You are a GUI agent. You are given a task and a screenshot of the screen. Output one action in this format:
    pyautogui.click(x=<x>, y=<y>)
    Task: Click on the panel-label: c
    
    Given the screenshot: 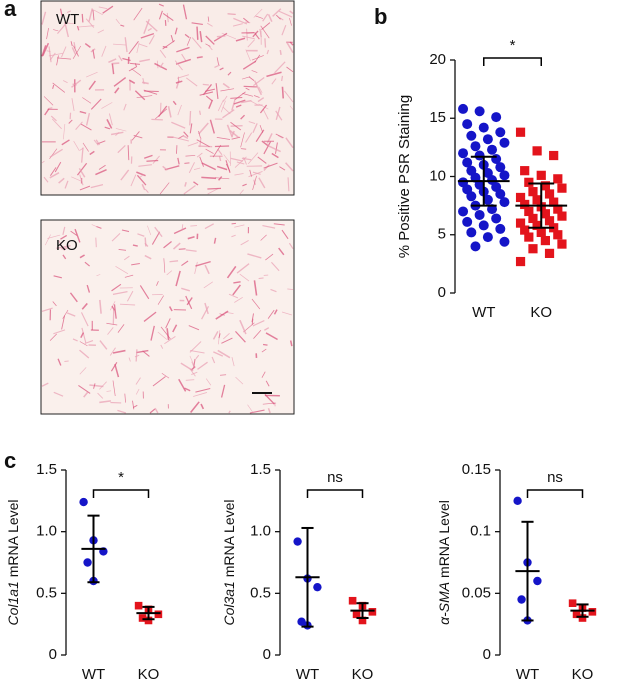 What is the action you would take?
    pyautogui.click(x=10, y=460)
    